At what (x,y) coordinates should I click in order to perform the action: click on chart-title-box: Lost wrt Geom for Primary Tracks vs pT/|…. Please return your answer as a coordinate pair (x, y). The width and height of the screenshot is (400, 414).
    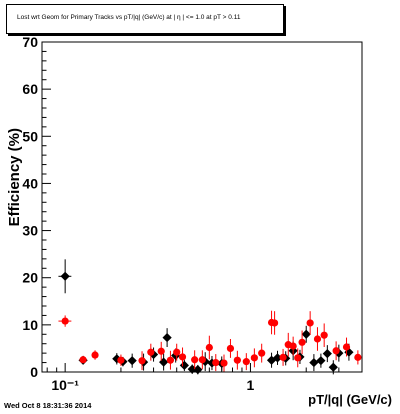
    Looking at the image, I should click on (145, 19).